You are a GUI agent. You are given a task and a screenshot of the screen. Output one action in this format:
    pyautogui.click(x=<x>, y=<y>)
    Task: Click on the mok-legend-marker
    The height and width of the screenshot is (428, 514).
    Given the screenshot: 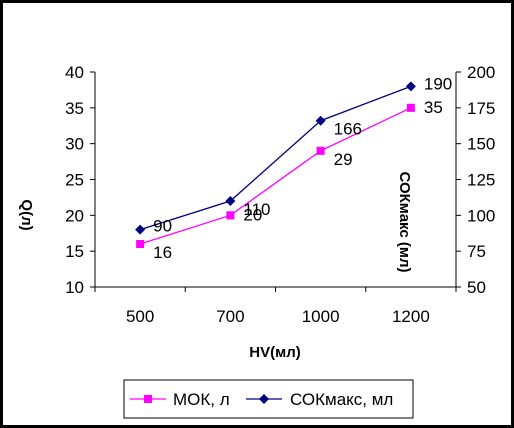 What is the action you would take?
    pyautogui.click(x=148, y=399)
    